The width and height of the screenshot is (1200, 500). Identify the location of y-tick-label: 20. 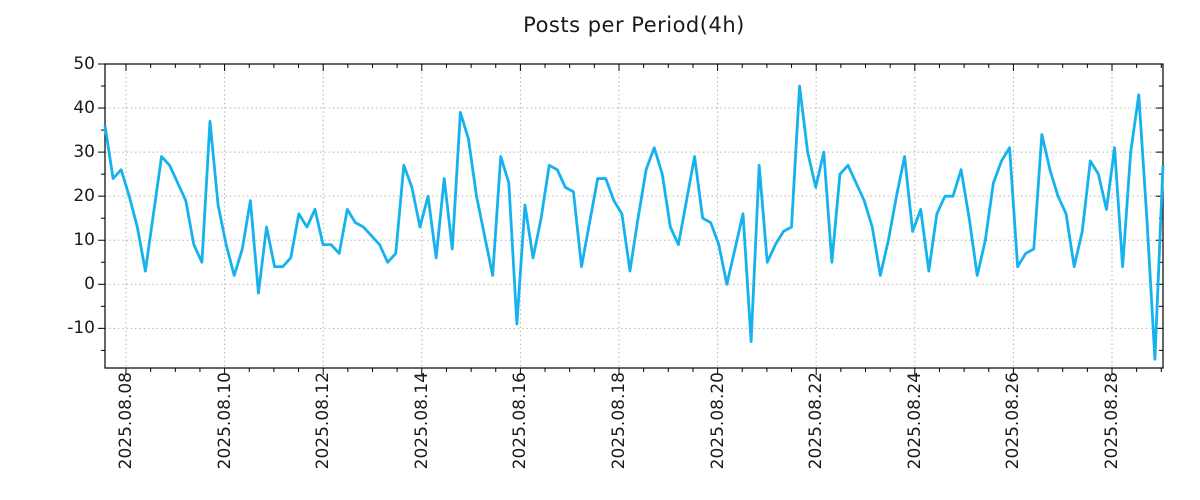
(84, 196).